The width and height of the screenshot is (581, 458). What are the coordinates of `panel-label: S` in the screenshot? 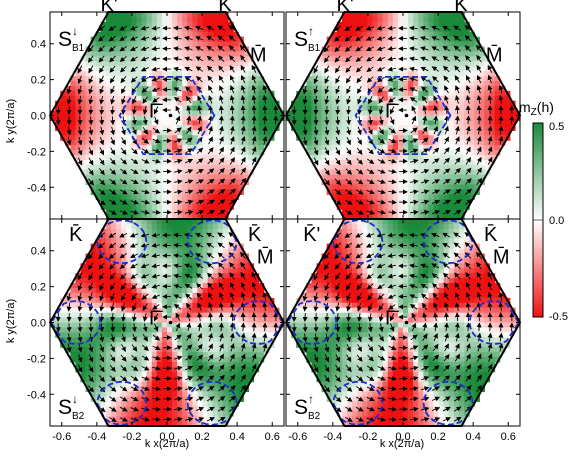 It's located at (65, 39).